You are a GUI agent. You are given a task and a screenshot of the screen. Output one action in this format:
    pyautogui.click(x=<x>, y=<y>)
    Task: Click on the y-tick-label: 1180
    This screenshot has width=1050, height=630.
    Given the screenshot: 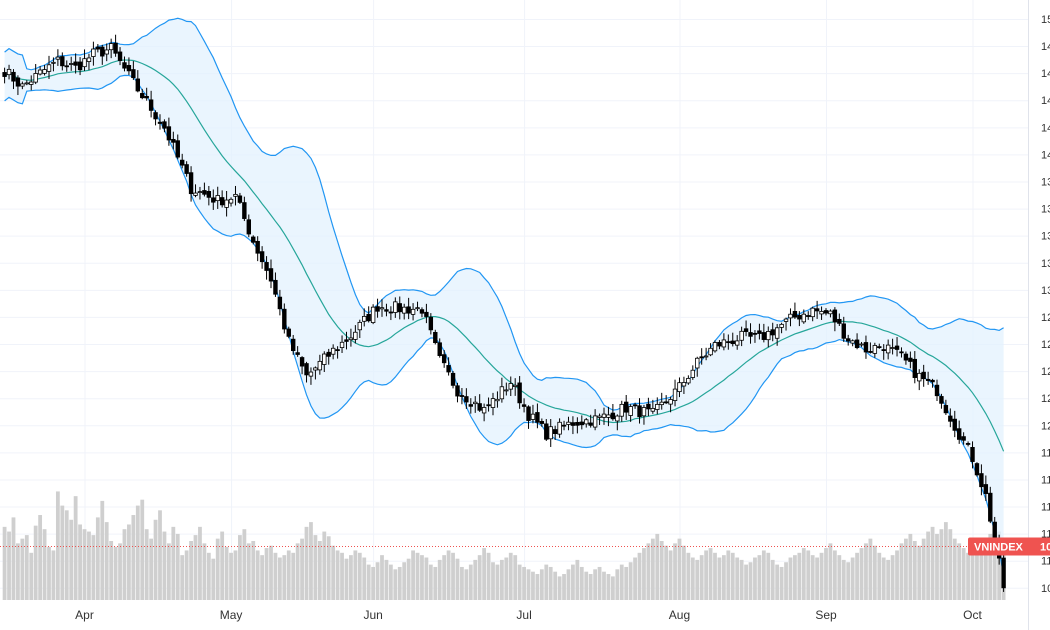 What is the action you would take?
    pyautogui.click(x=1045, y=453)
    